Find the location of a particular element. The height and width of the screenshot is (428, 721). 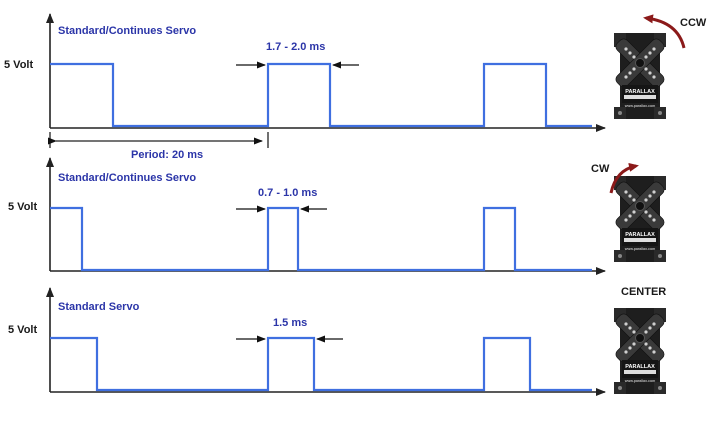

period-label: Period: 20 ms is located at coordinates (167, 155).